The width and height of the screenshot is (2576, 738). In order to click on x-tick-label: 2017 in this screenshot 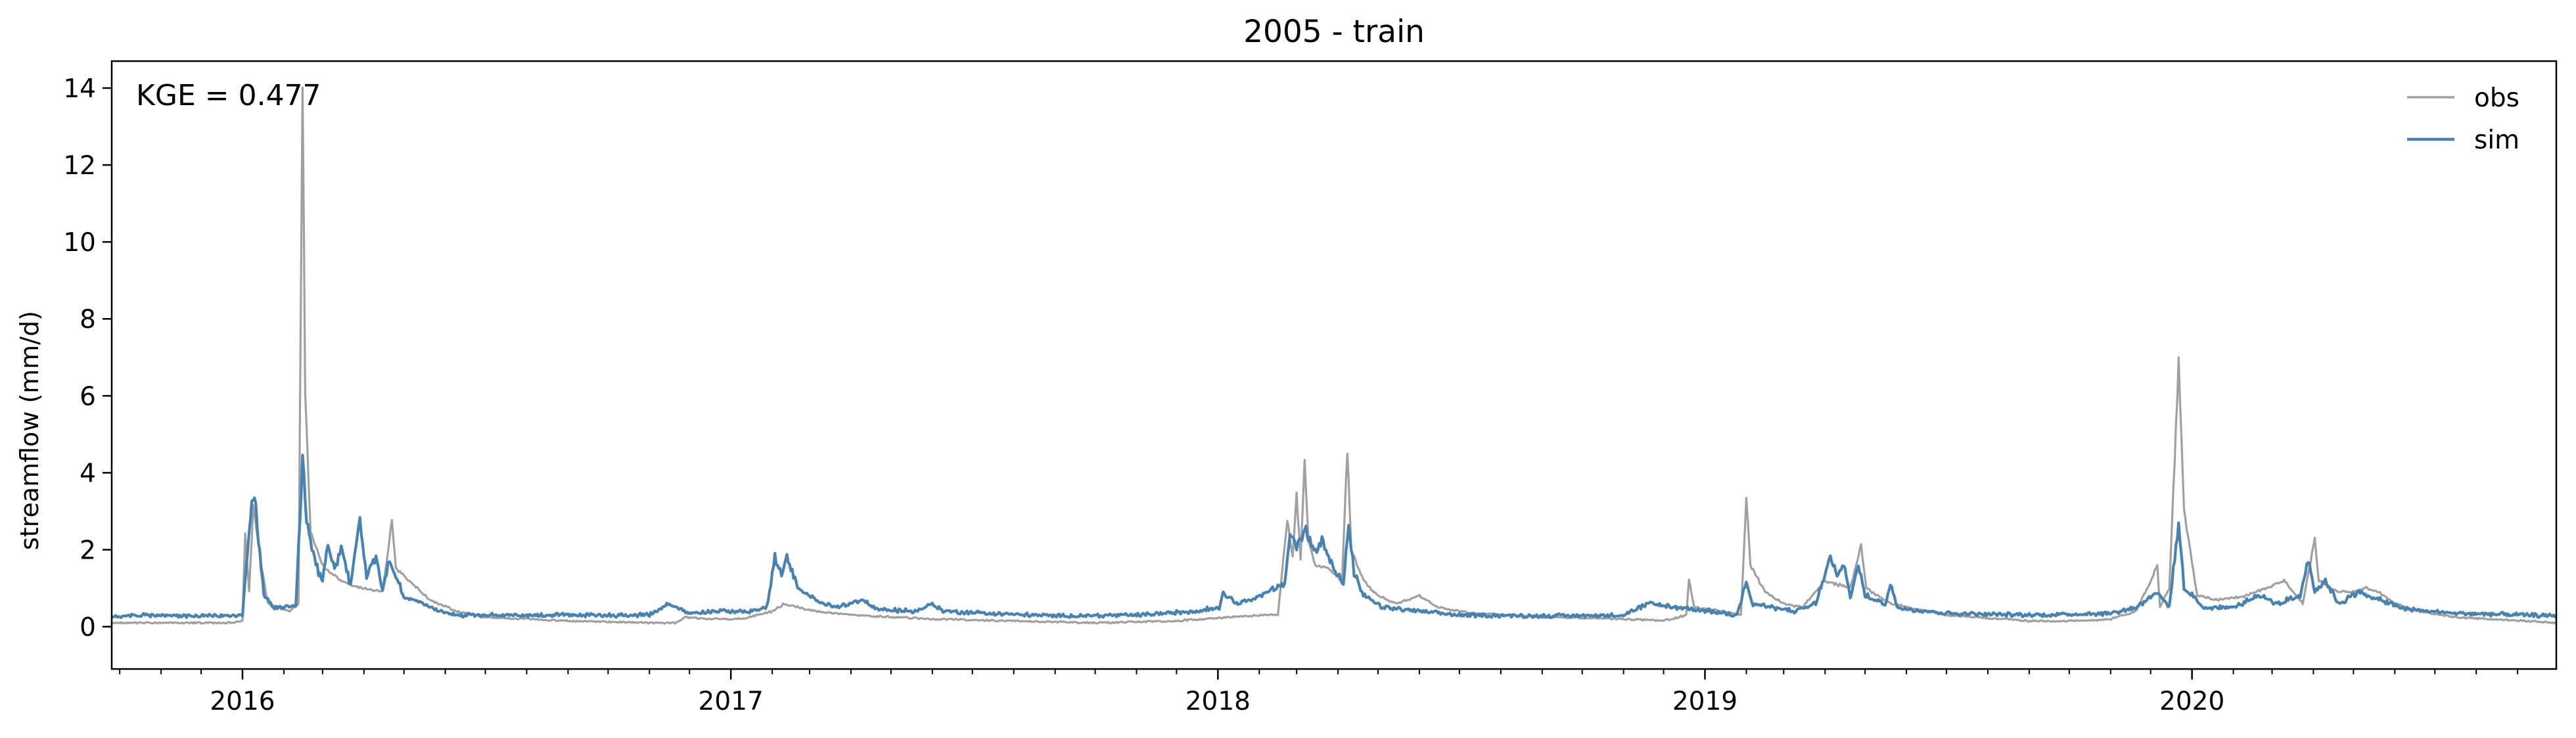, I will do `click(731, 701)`.